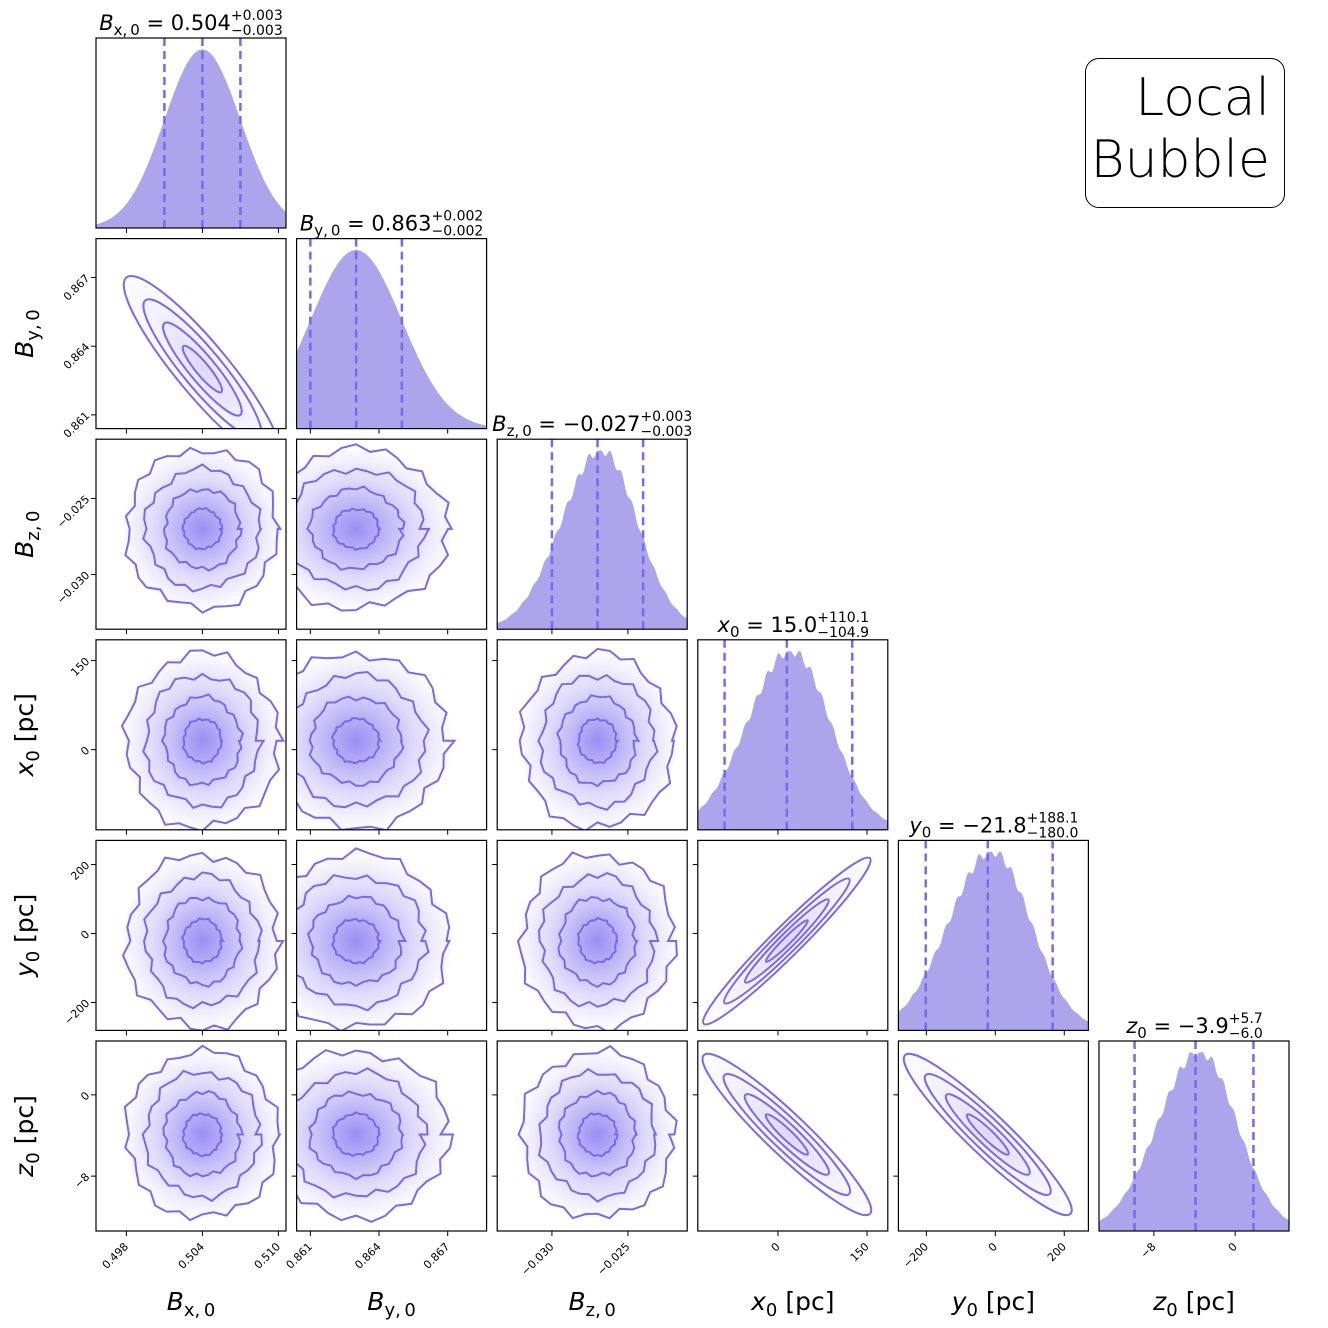 This screenshot has height=1328, width=1328. What do you see at coordinates (73, 588) in the screenshot?
I see `y-tick-label: −0.030` at bounding box center [73, 588].